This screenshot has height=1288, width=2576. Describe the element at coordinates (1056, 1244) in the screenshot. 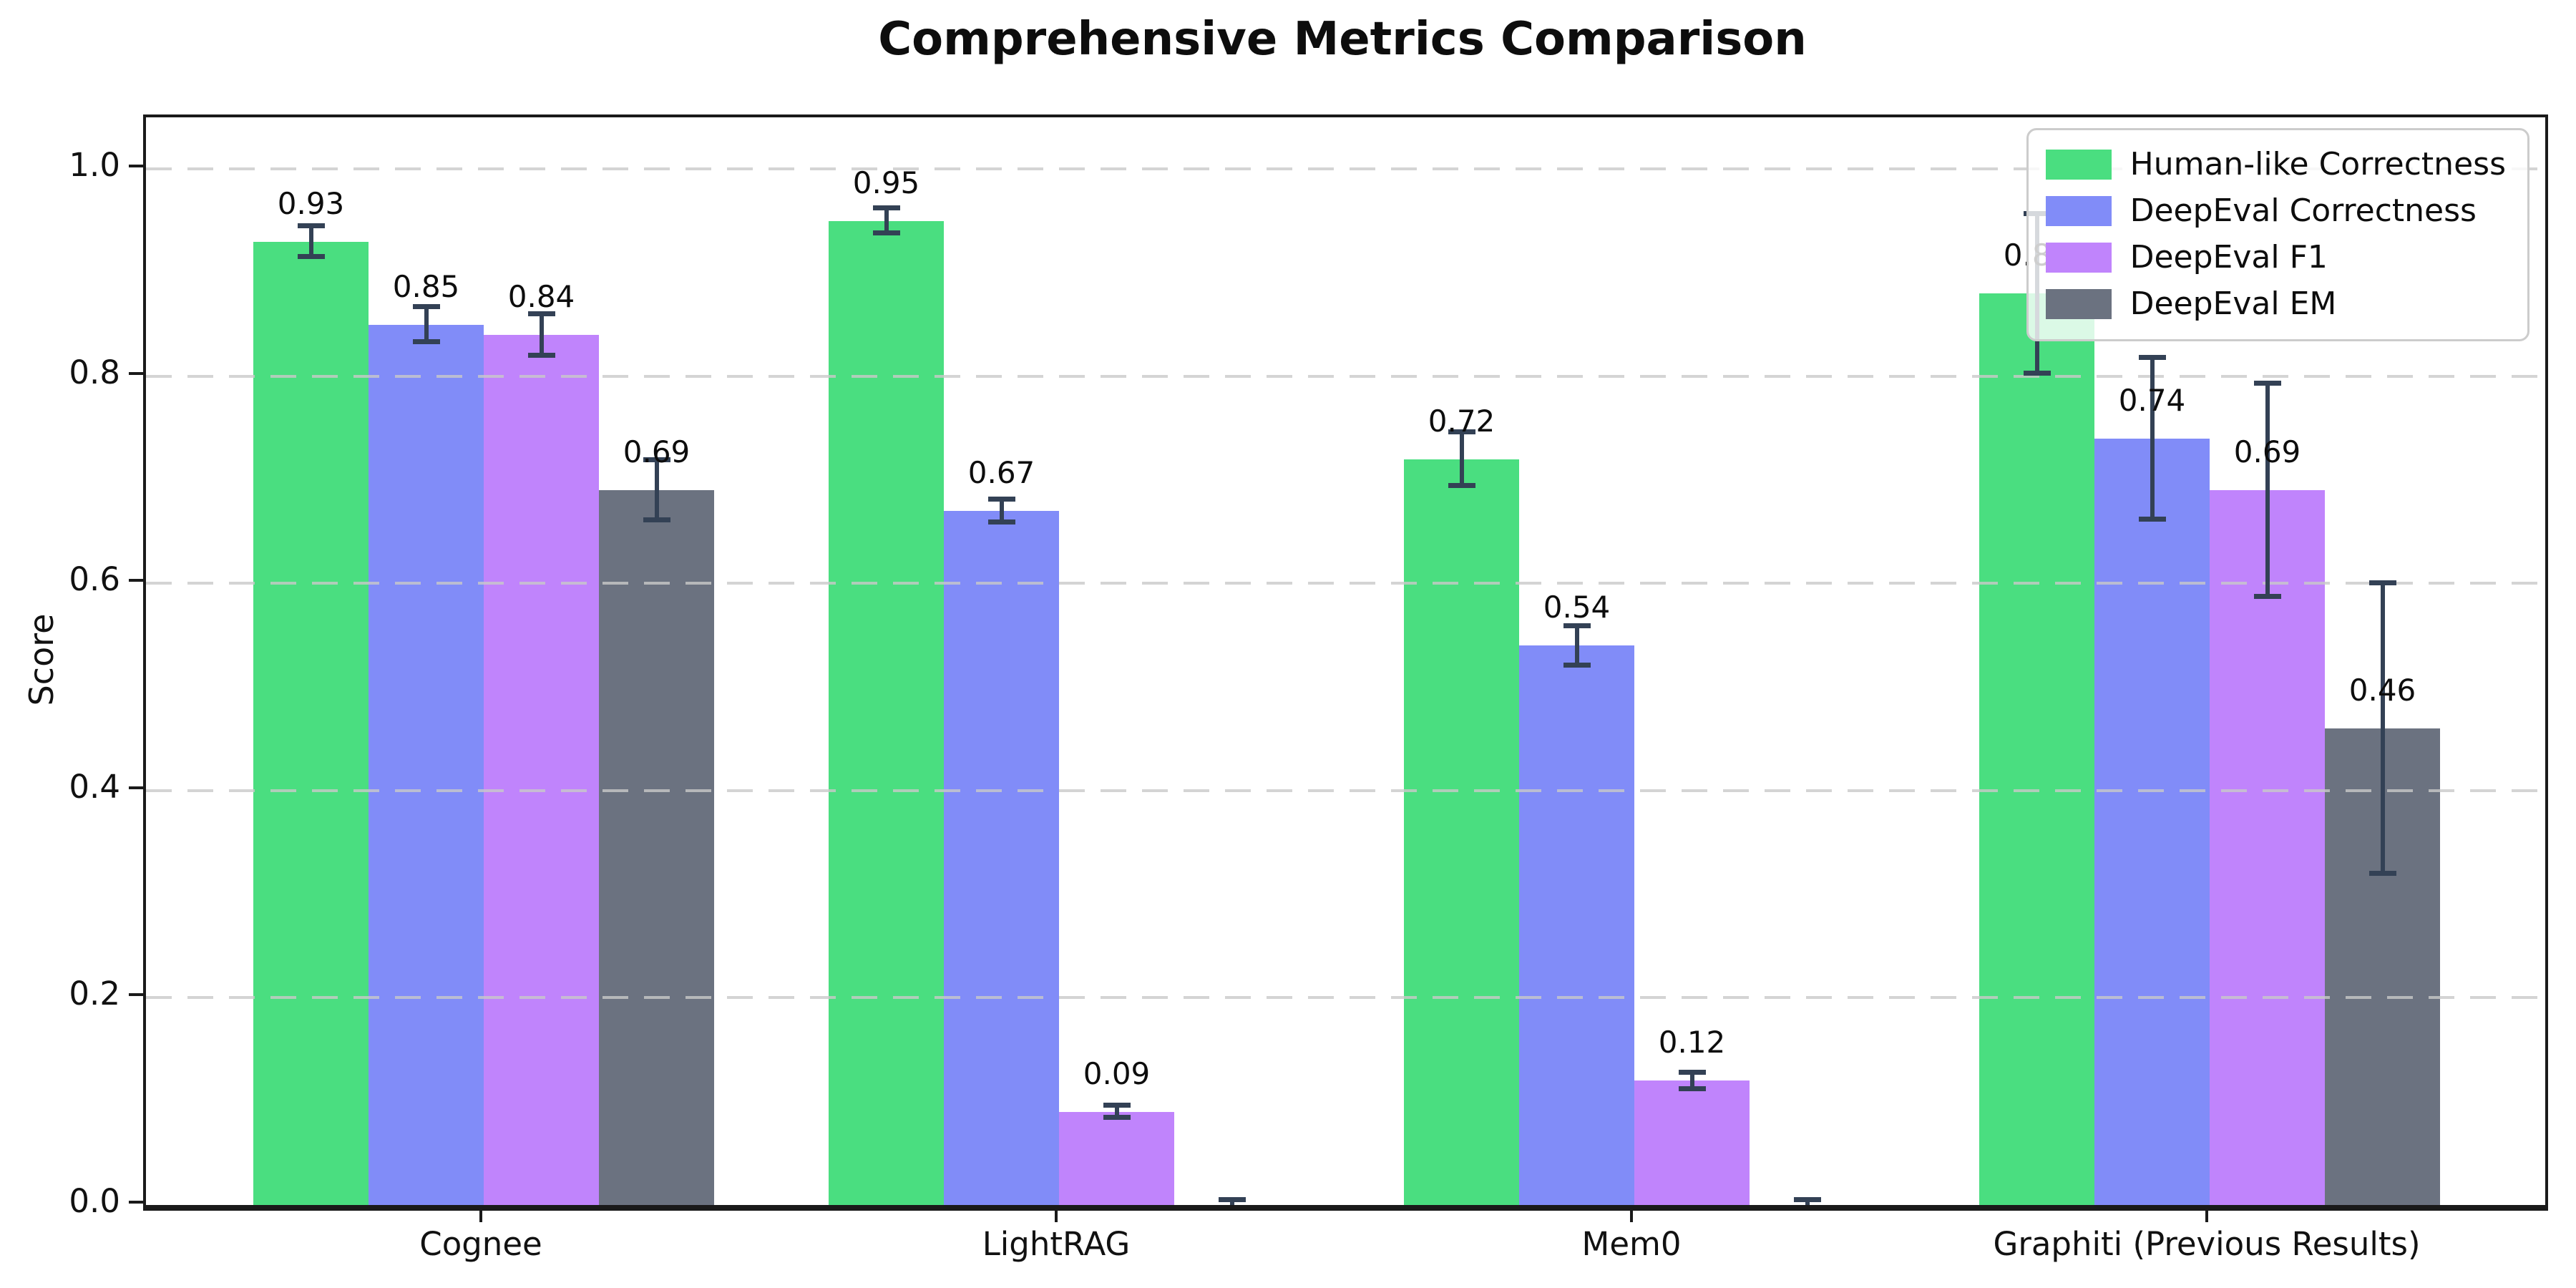

I see `x-tick-label: LightRAG` at that location.